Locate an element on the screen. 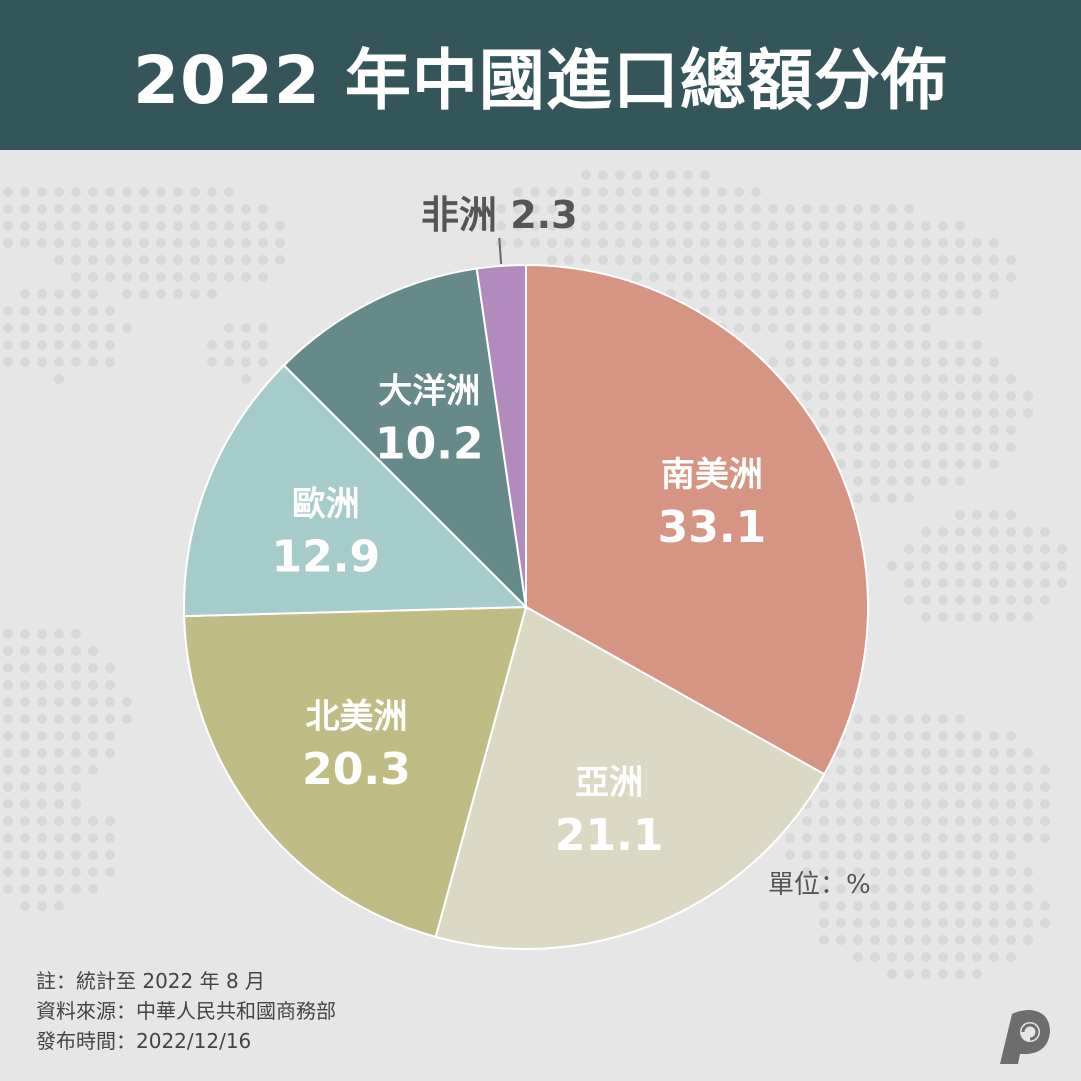  publisher-logo-icon is located at coordinates (1025, 1037).